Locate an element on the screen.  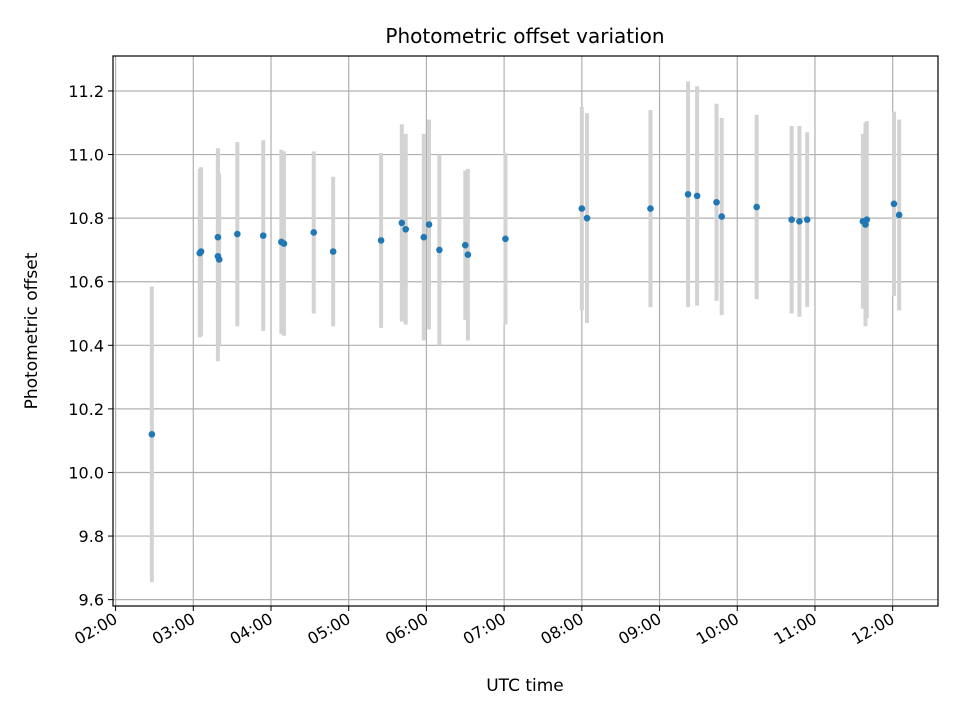
x-axis-label: UTC time is located at coordinates (525, 686).